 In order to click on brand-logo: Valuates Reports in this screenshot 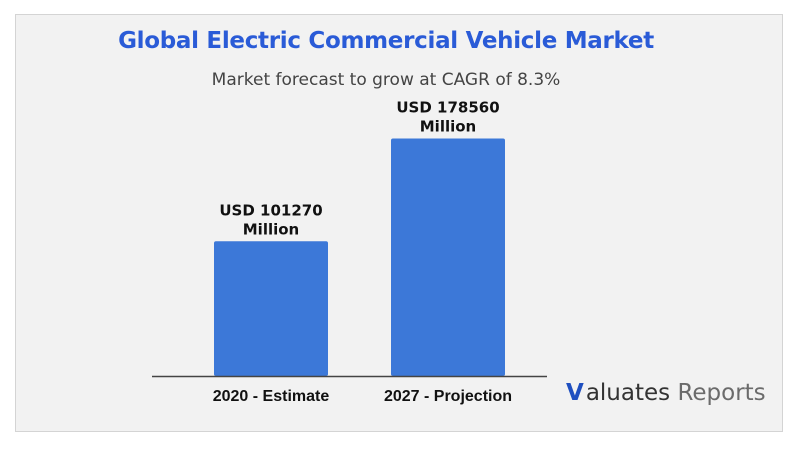, I will do `click(666, 393)`.